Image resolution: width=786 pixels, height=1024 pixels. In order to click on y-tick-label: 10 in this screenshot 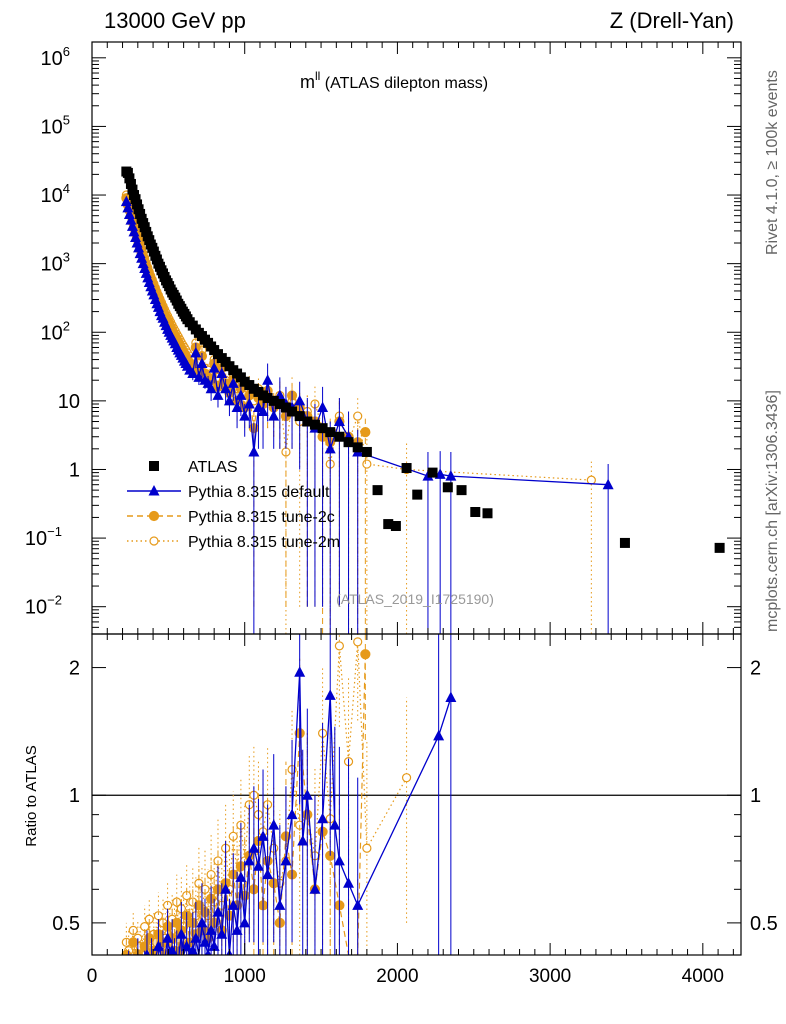, I will do `click(69, 402)`.